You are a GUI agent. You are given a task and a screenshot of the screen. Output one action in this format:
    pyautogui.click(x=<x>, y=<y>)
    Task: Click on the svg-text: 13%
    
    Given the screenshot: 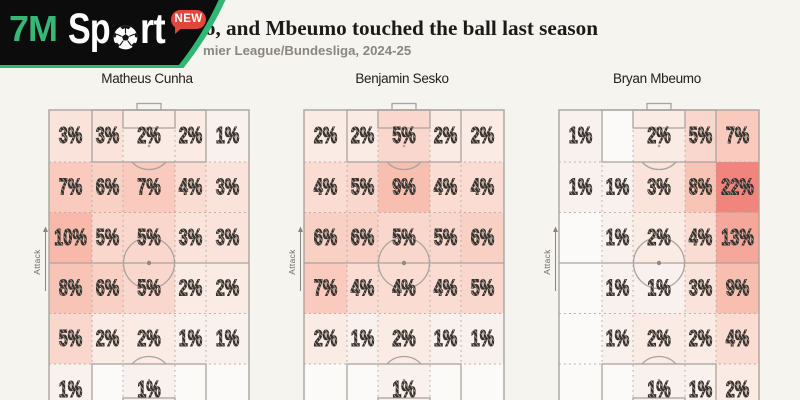 What is the action you would take?
    pyautogui.click(x=737, y=237)
    